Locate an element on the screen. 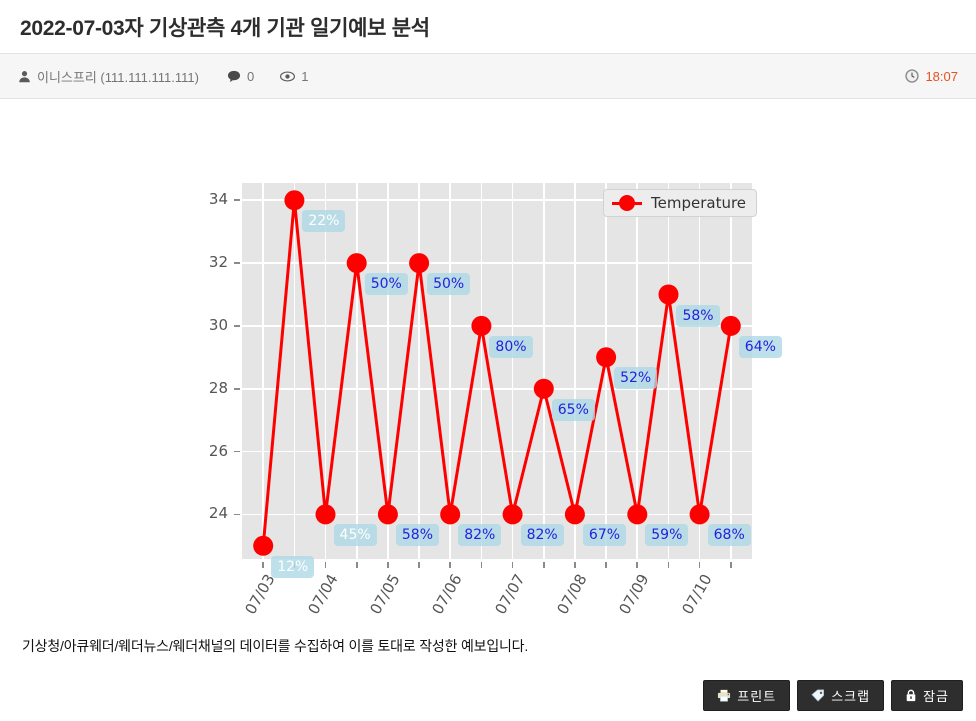 Image resolution: width=976 pixels, height=721 pixels. print-button: 프린트 is located at coordinates (747, 695).